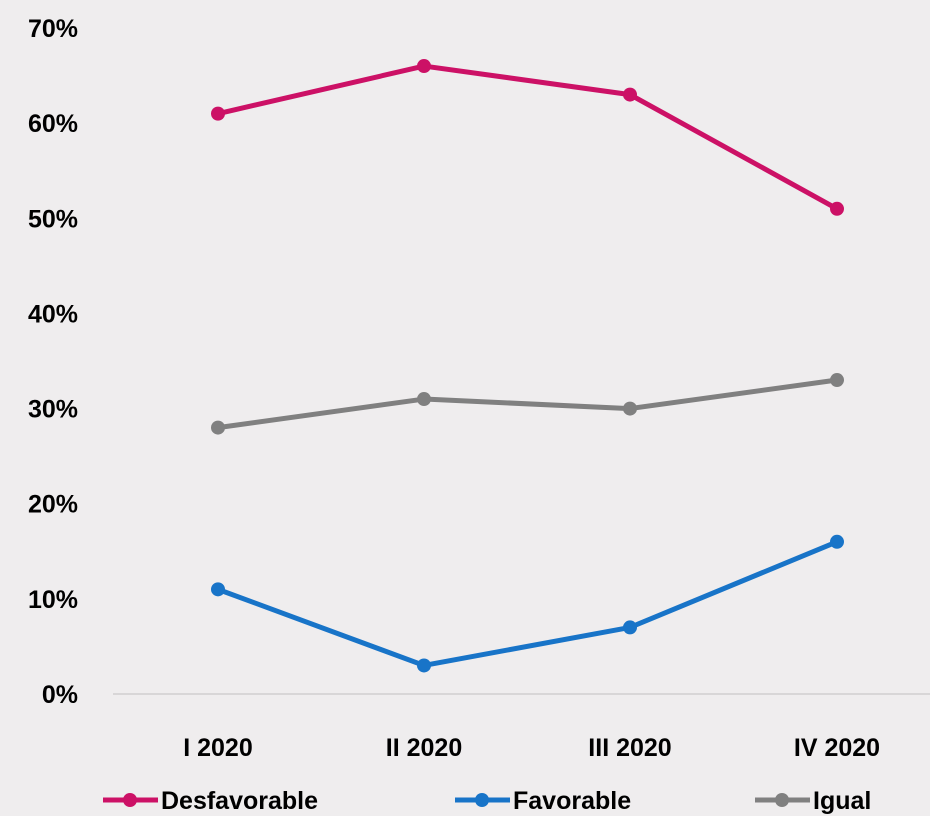 This screenshot has height=816, width=930. What do you see at coordinates (629, 748) in the screenshot?
I see `x-tick-label: III 2020` at bounding box center [629, 748].